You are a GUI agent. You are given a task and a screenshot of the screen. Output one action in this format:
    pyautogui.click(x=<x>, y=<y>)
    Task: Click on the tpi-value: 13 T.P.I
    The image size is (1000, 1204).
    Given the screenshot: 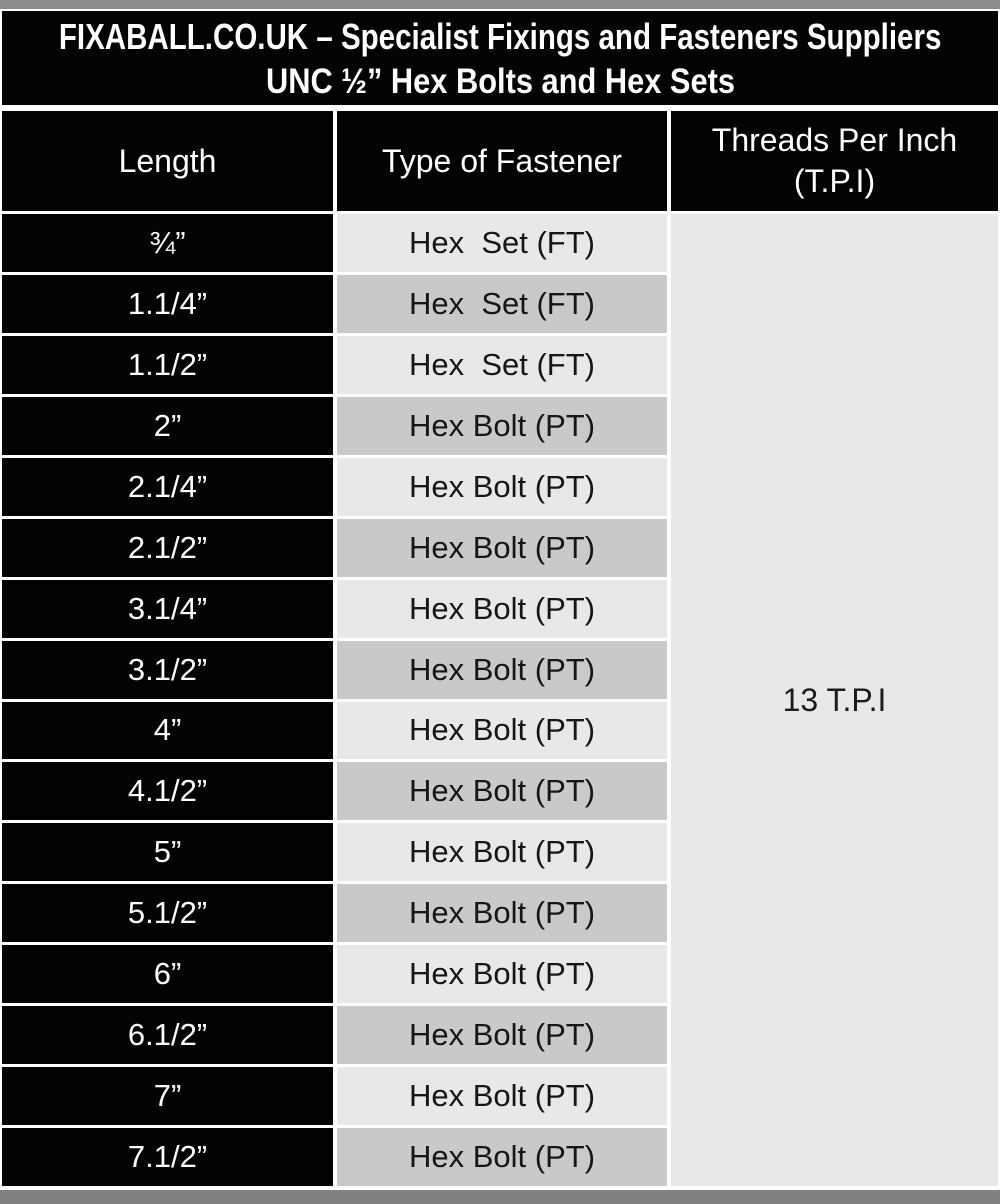 What is the action you would take?
    pyautogui.click(x=834, y=699)
    